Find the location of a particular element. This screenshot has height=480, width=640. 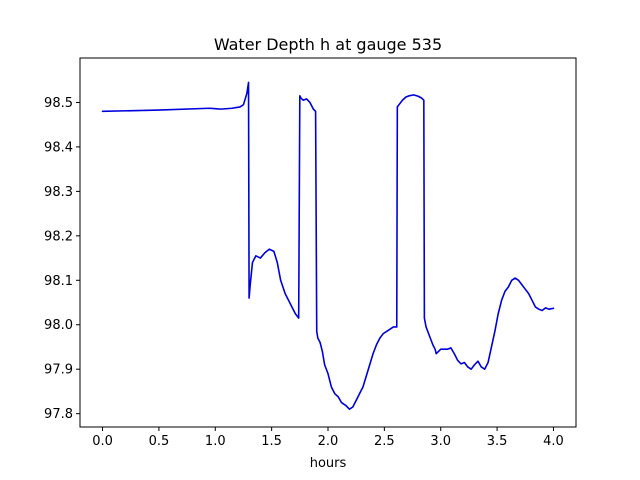

x-tick-label: 2.5 is located at coordinates (384, 441).